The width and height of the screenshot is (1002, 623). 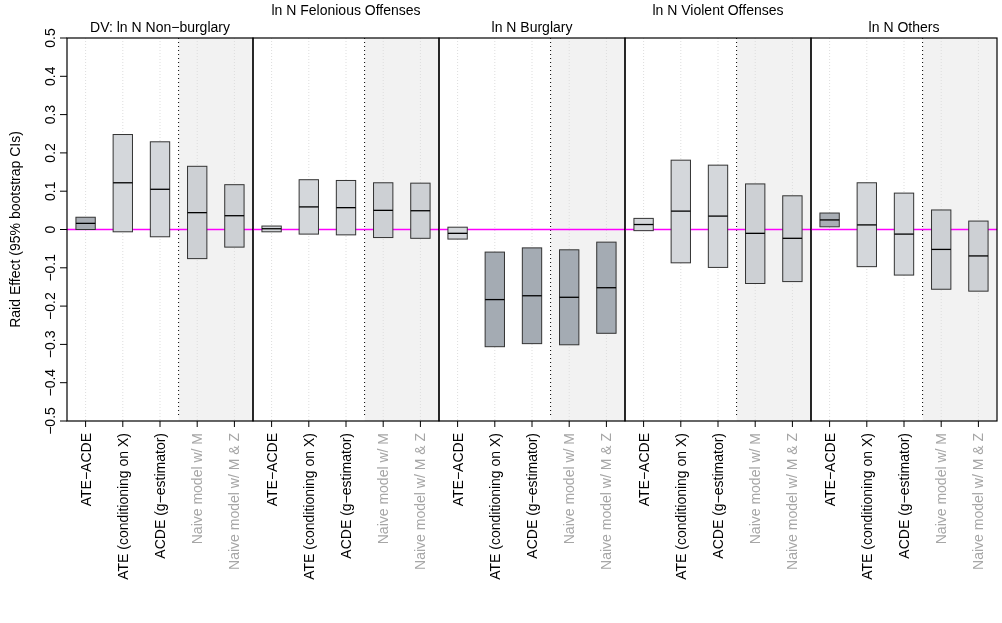 What do you see at coordinates (50, 267) in the screenshot?
I see `y-tick-label: −0.1` at bounding box center [50, 267].